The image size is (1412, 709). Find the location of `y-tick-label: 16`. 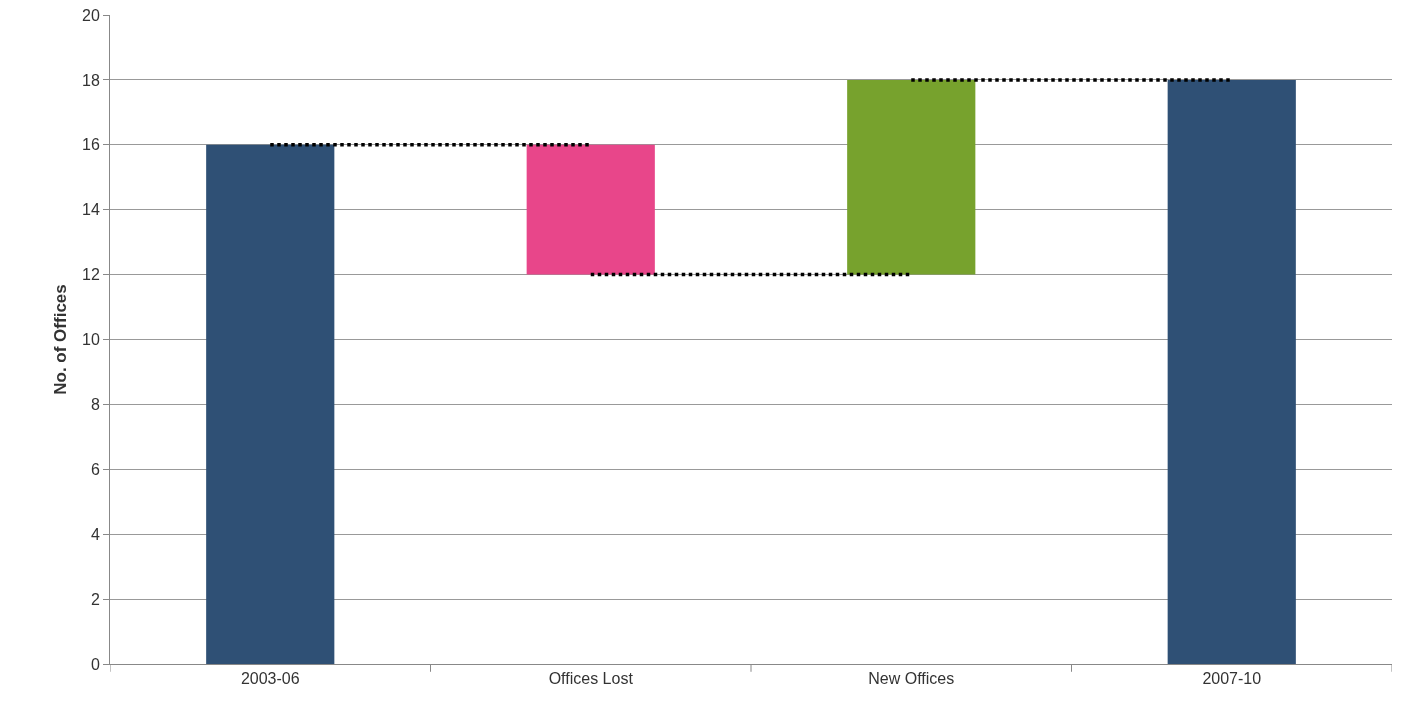

y-tick-label: 16 is located at coordinates (91, 145).